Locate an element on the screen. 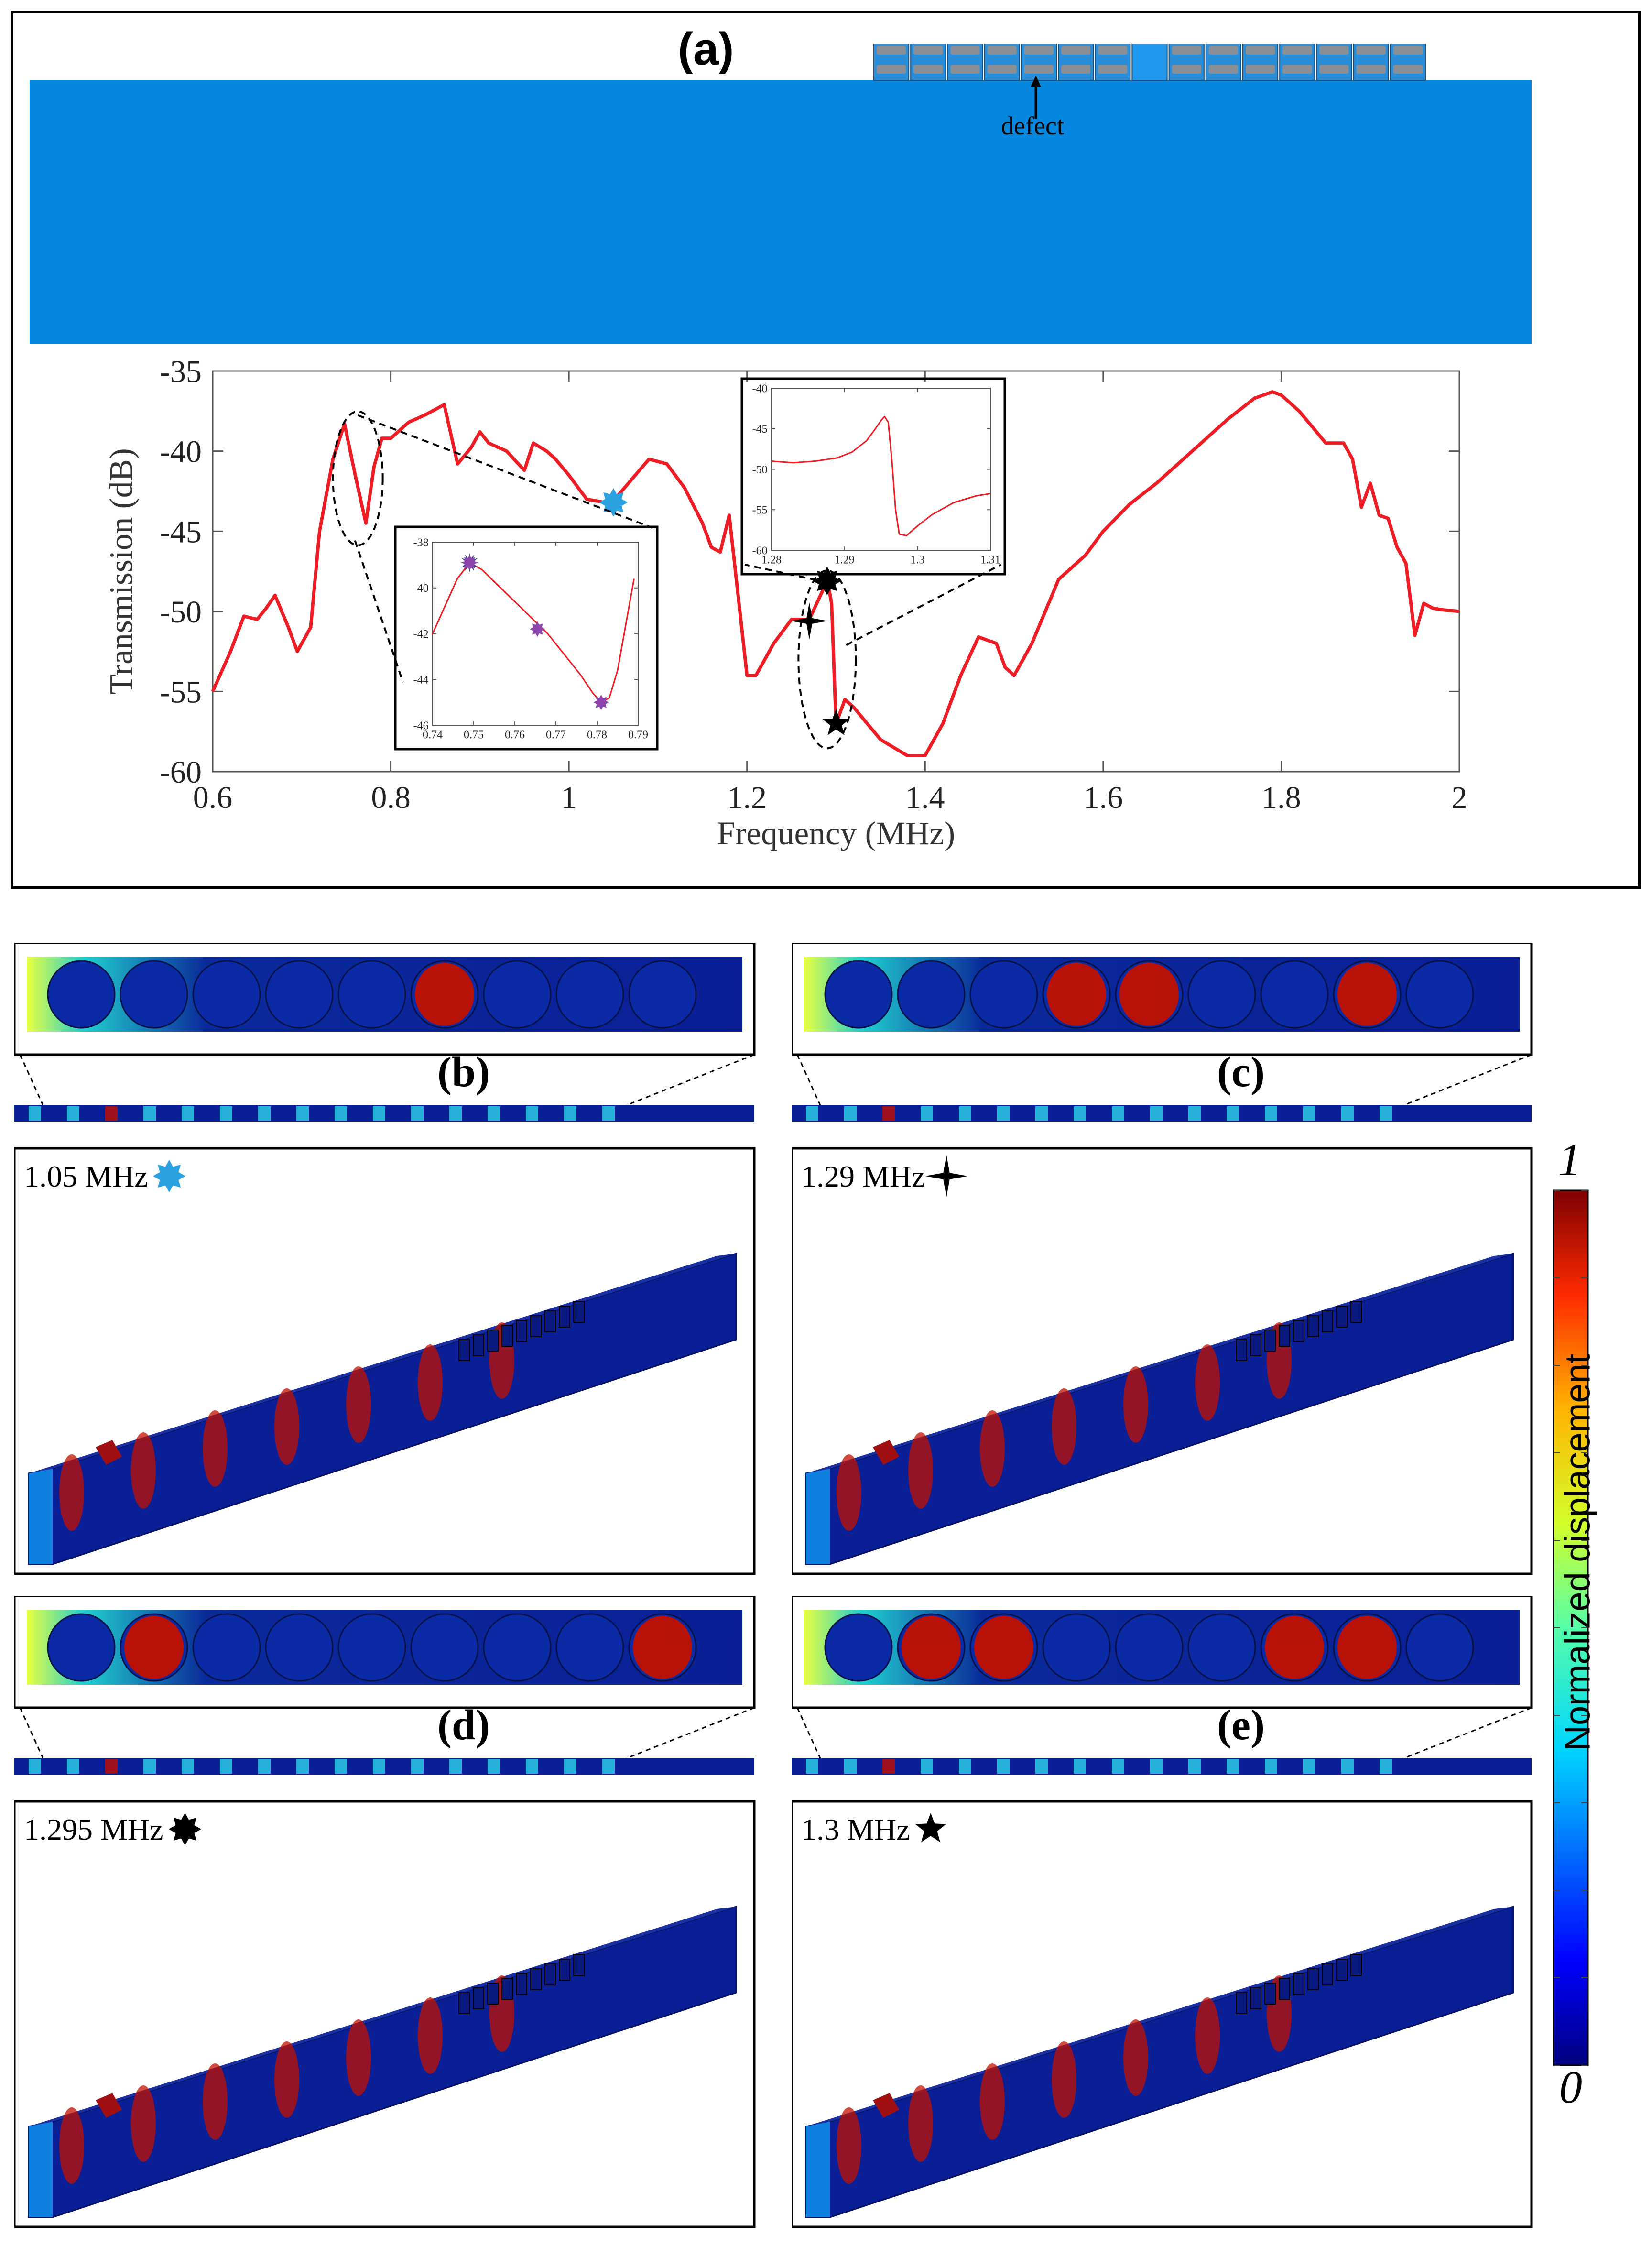  frequency-label: 1.05 MHz is located at coordinates (86, 1176).